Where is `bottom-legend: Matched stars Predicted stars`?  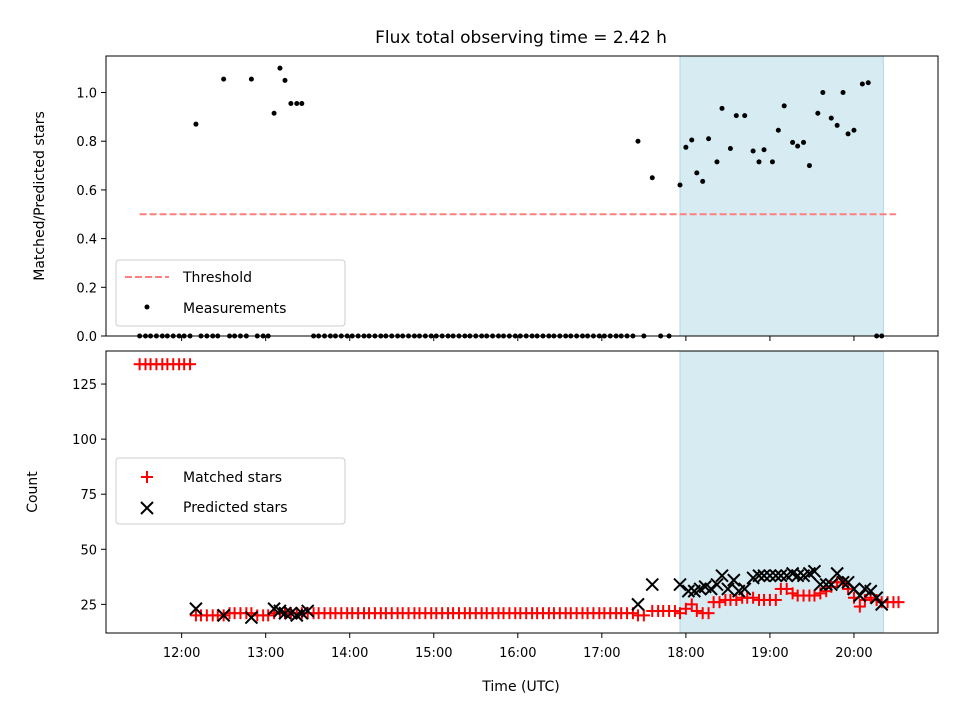
bottom-legend: Matched stars Predicted stars is located at coordinates (230, 491).